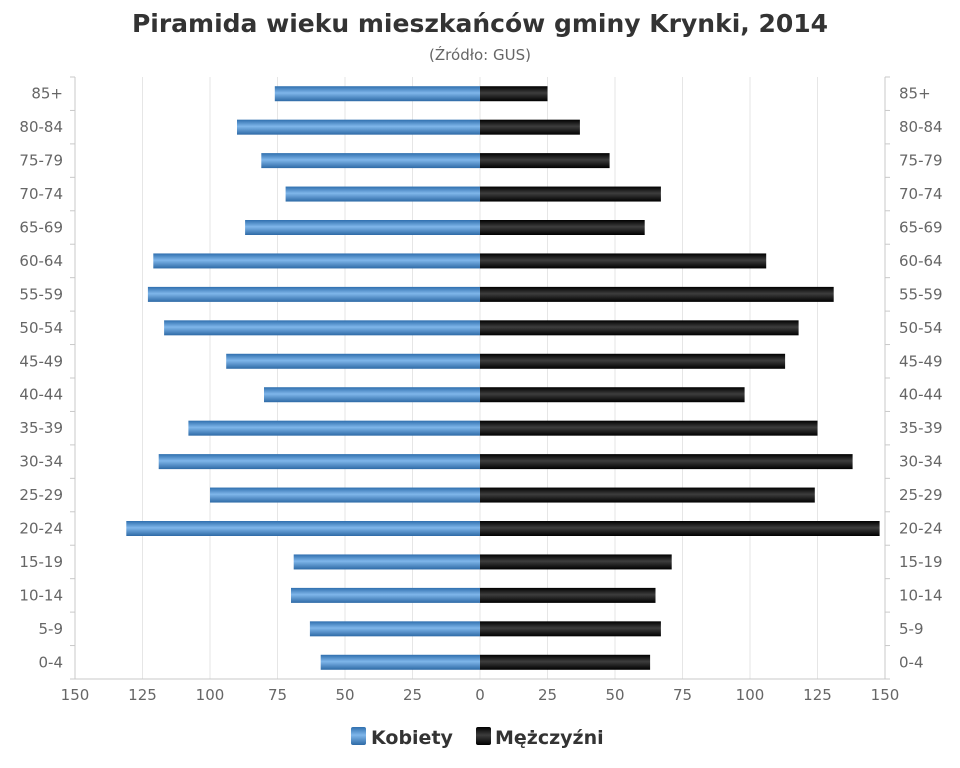  Describe the element at coordinates (911, 662) in the screenshot. I see `y-tick-label-right: 0-4` at that location.